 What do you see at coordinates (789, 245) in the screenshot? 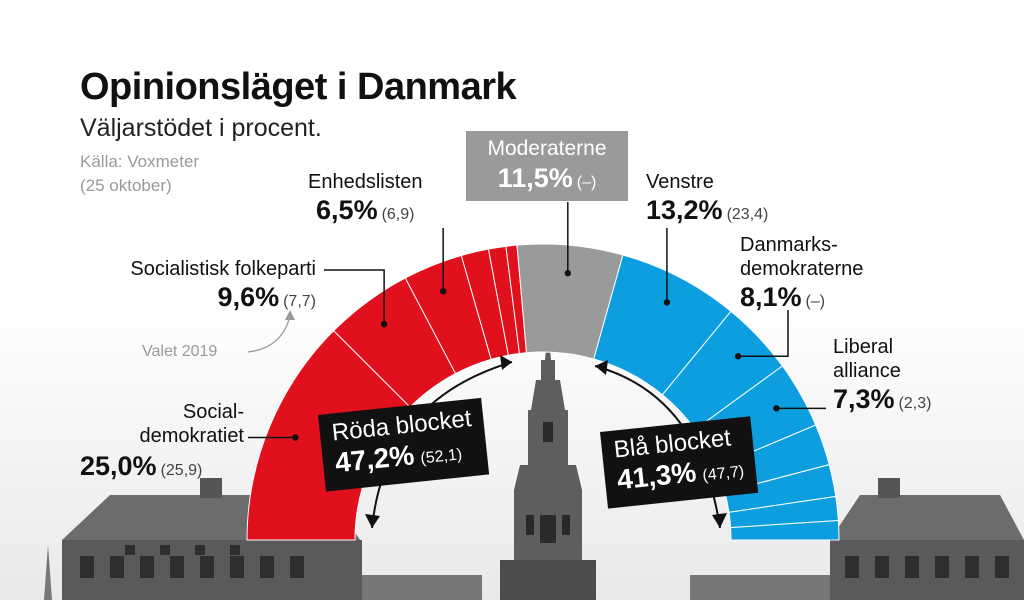
I see `party-name-line1: Danmarks-` at bounding box center [789, 245].